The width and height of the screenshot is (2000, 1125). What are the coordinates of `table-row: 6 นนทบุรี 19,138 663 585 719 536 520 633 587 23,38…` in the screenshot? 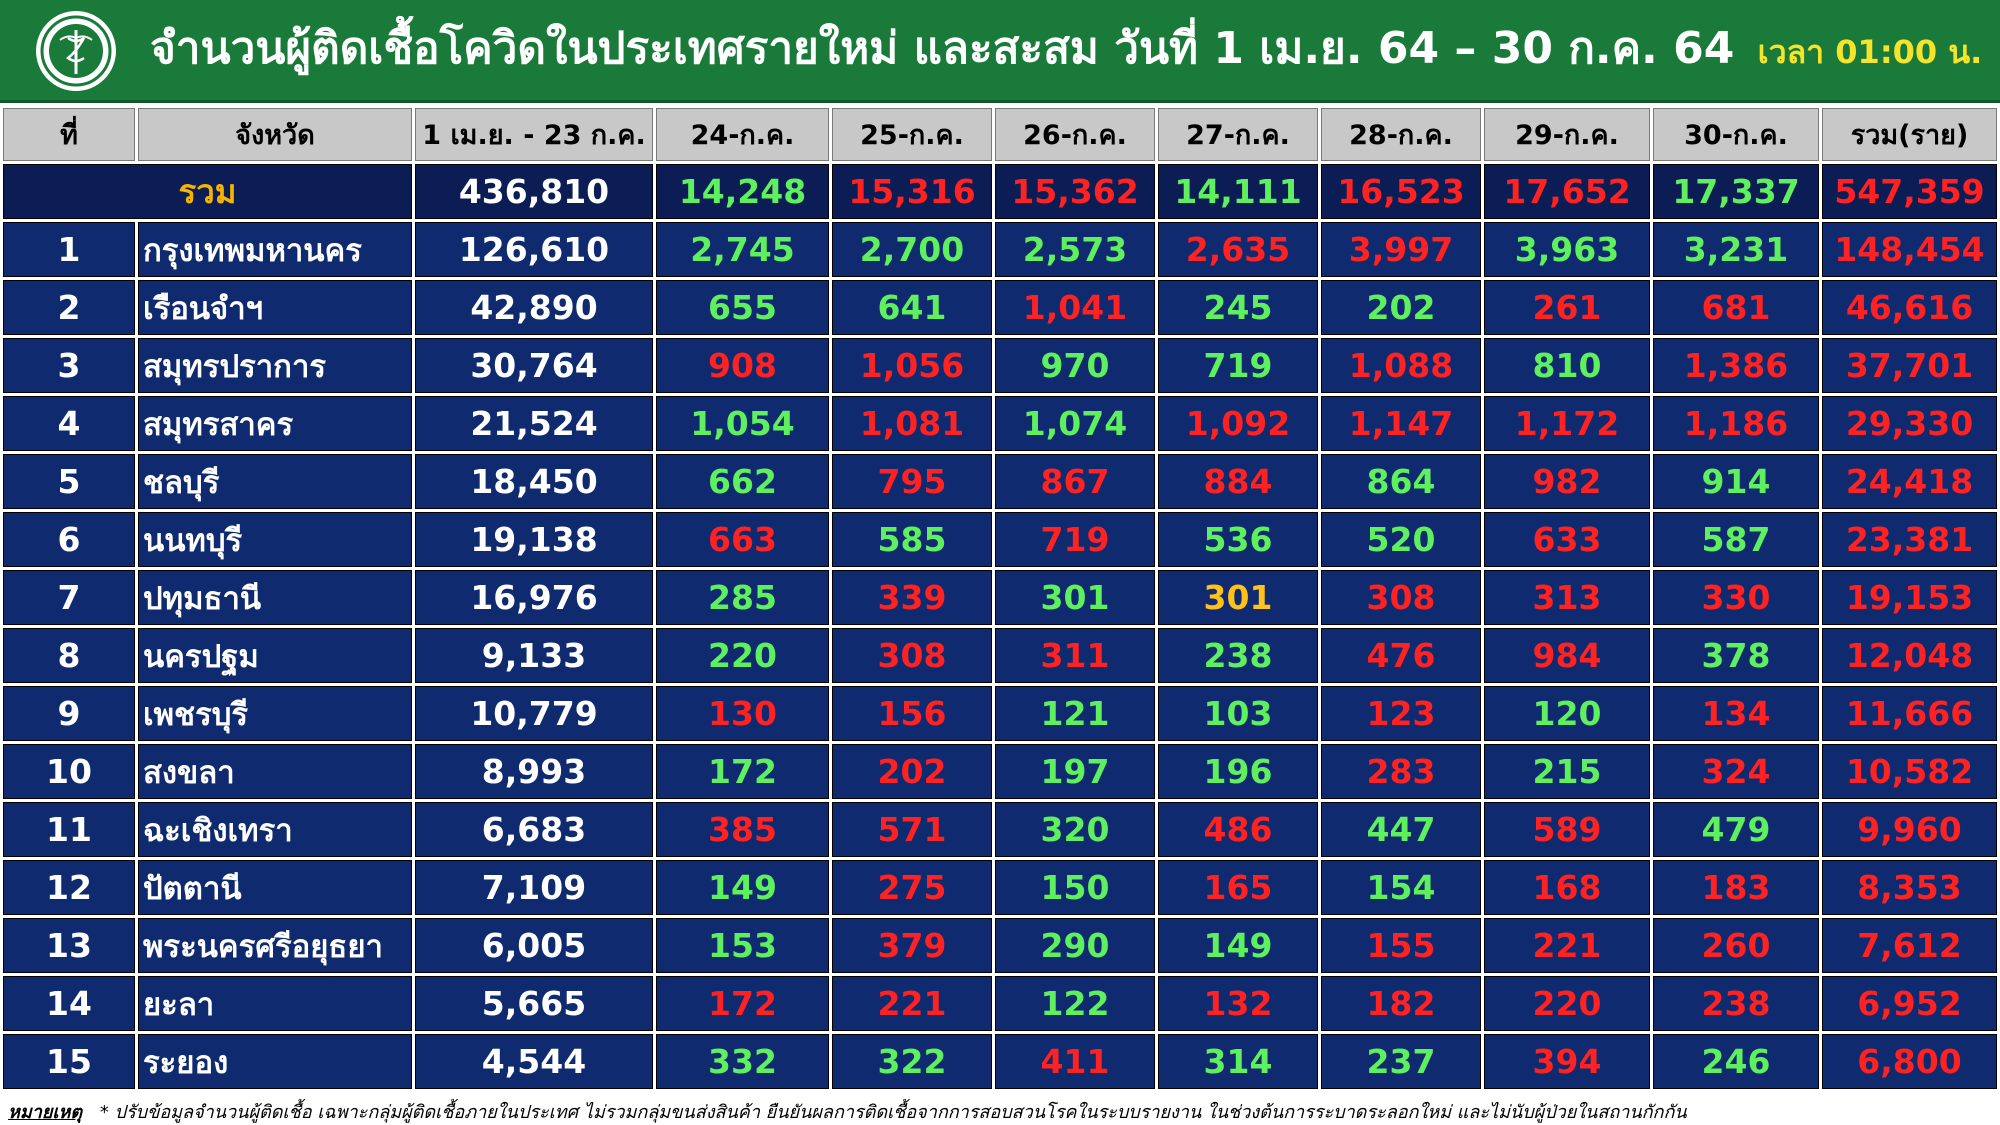 It's located at (1000, 539).